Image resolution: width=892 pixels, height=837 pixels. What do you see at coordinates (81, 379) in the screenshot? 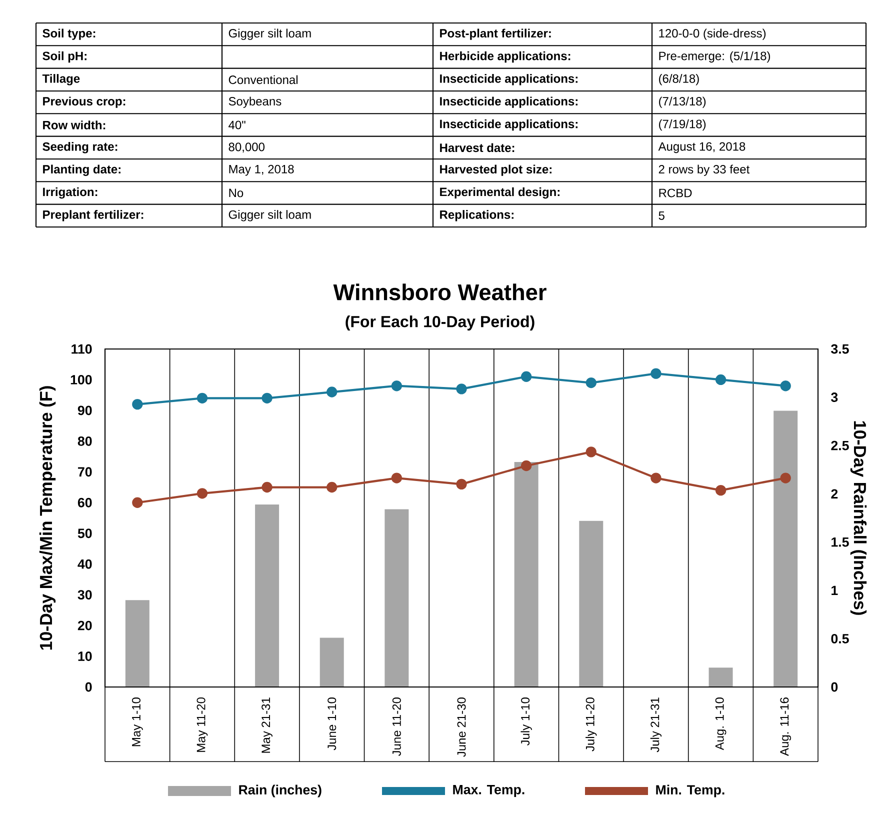
I see `y-tick-label: 100` at bounding box center [81, 379].